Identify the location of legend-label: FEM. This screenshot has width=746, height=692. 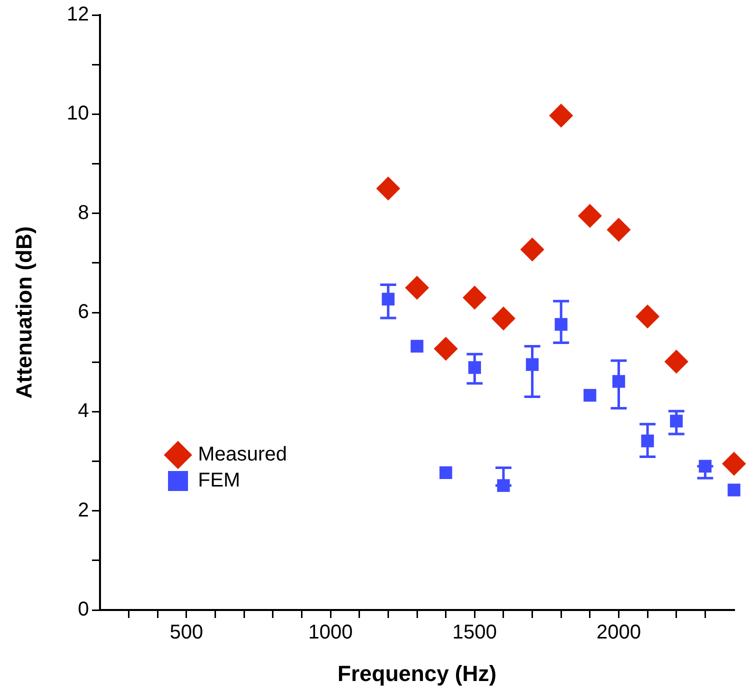
(219, 481).